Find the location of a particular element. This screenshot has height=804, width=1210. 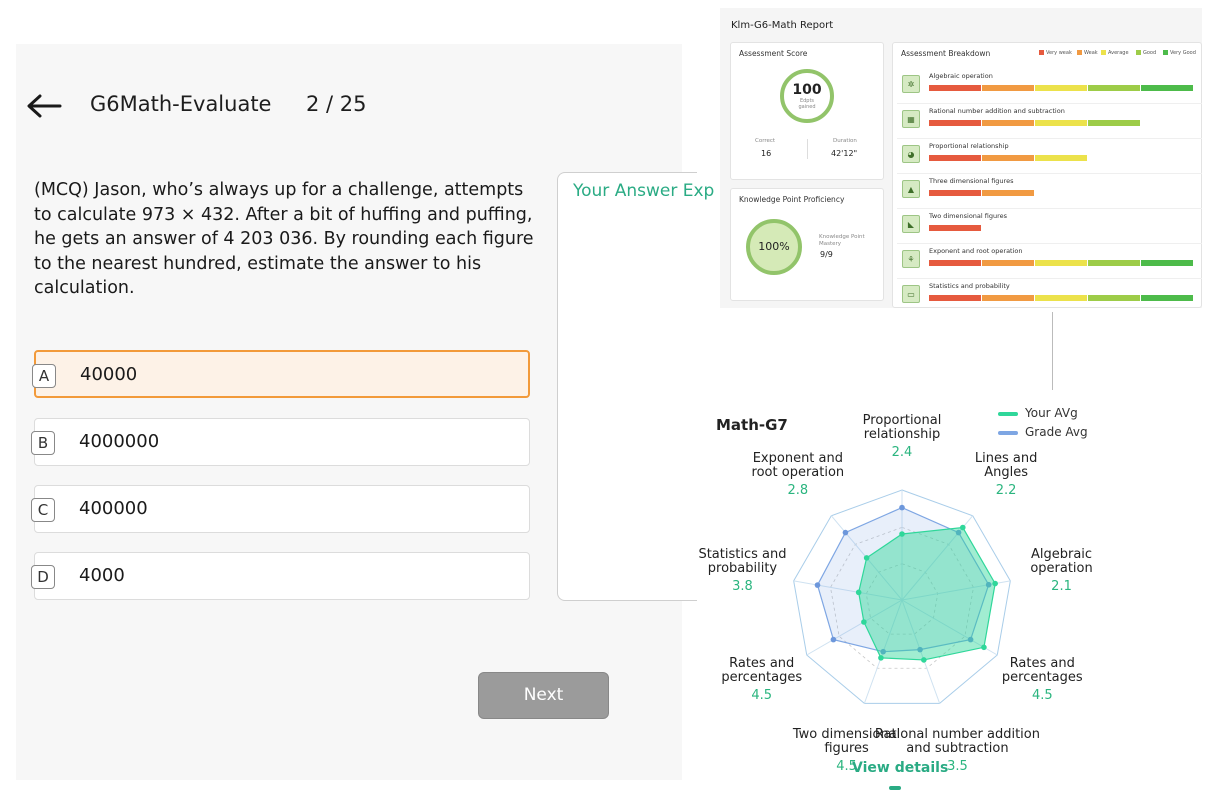

breakdown-row: ⚘ Exponent and root operation is located at coordinates (1049, 261).